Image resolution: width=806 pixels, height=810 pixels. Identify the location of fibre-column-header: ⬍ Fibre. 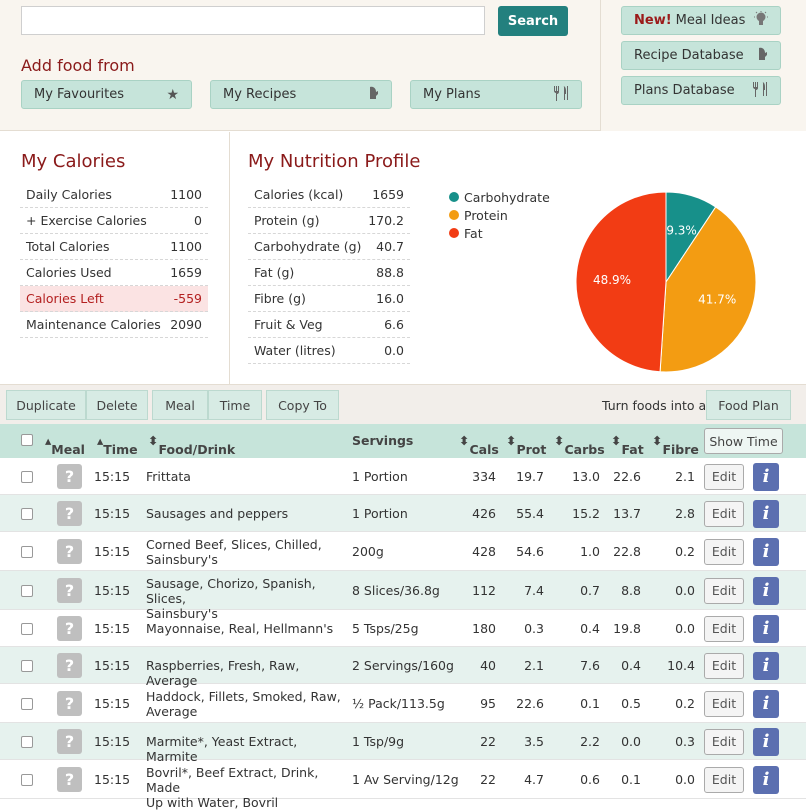
(675, 445).